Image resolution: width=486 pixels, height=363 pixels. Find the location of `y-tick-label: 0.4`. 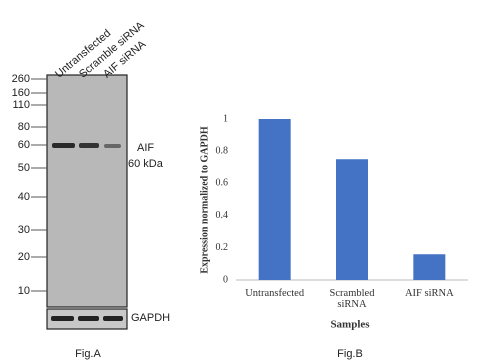

y-tick-label: 0.4 is located at coordinates (222, 215).